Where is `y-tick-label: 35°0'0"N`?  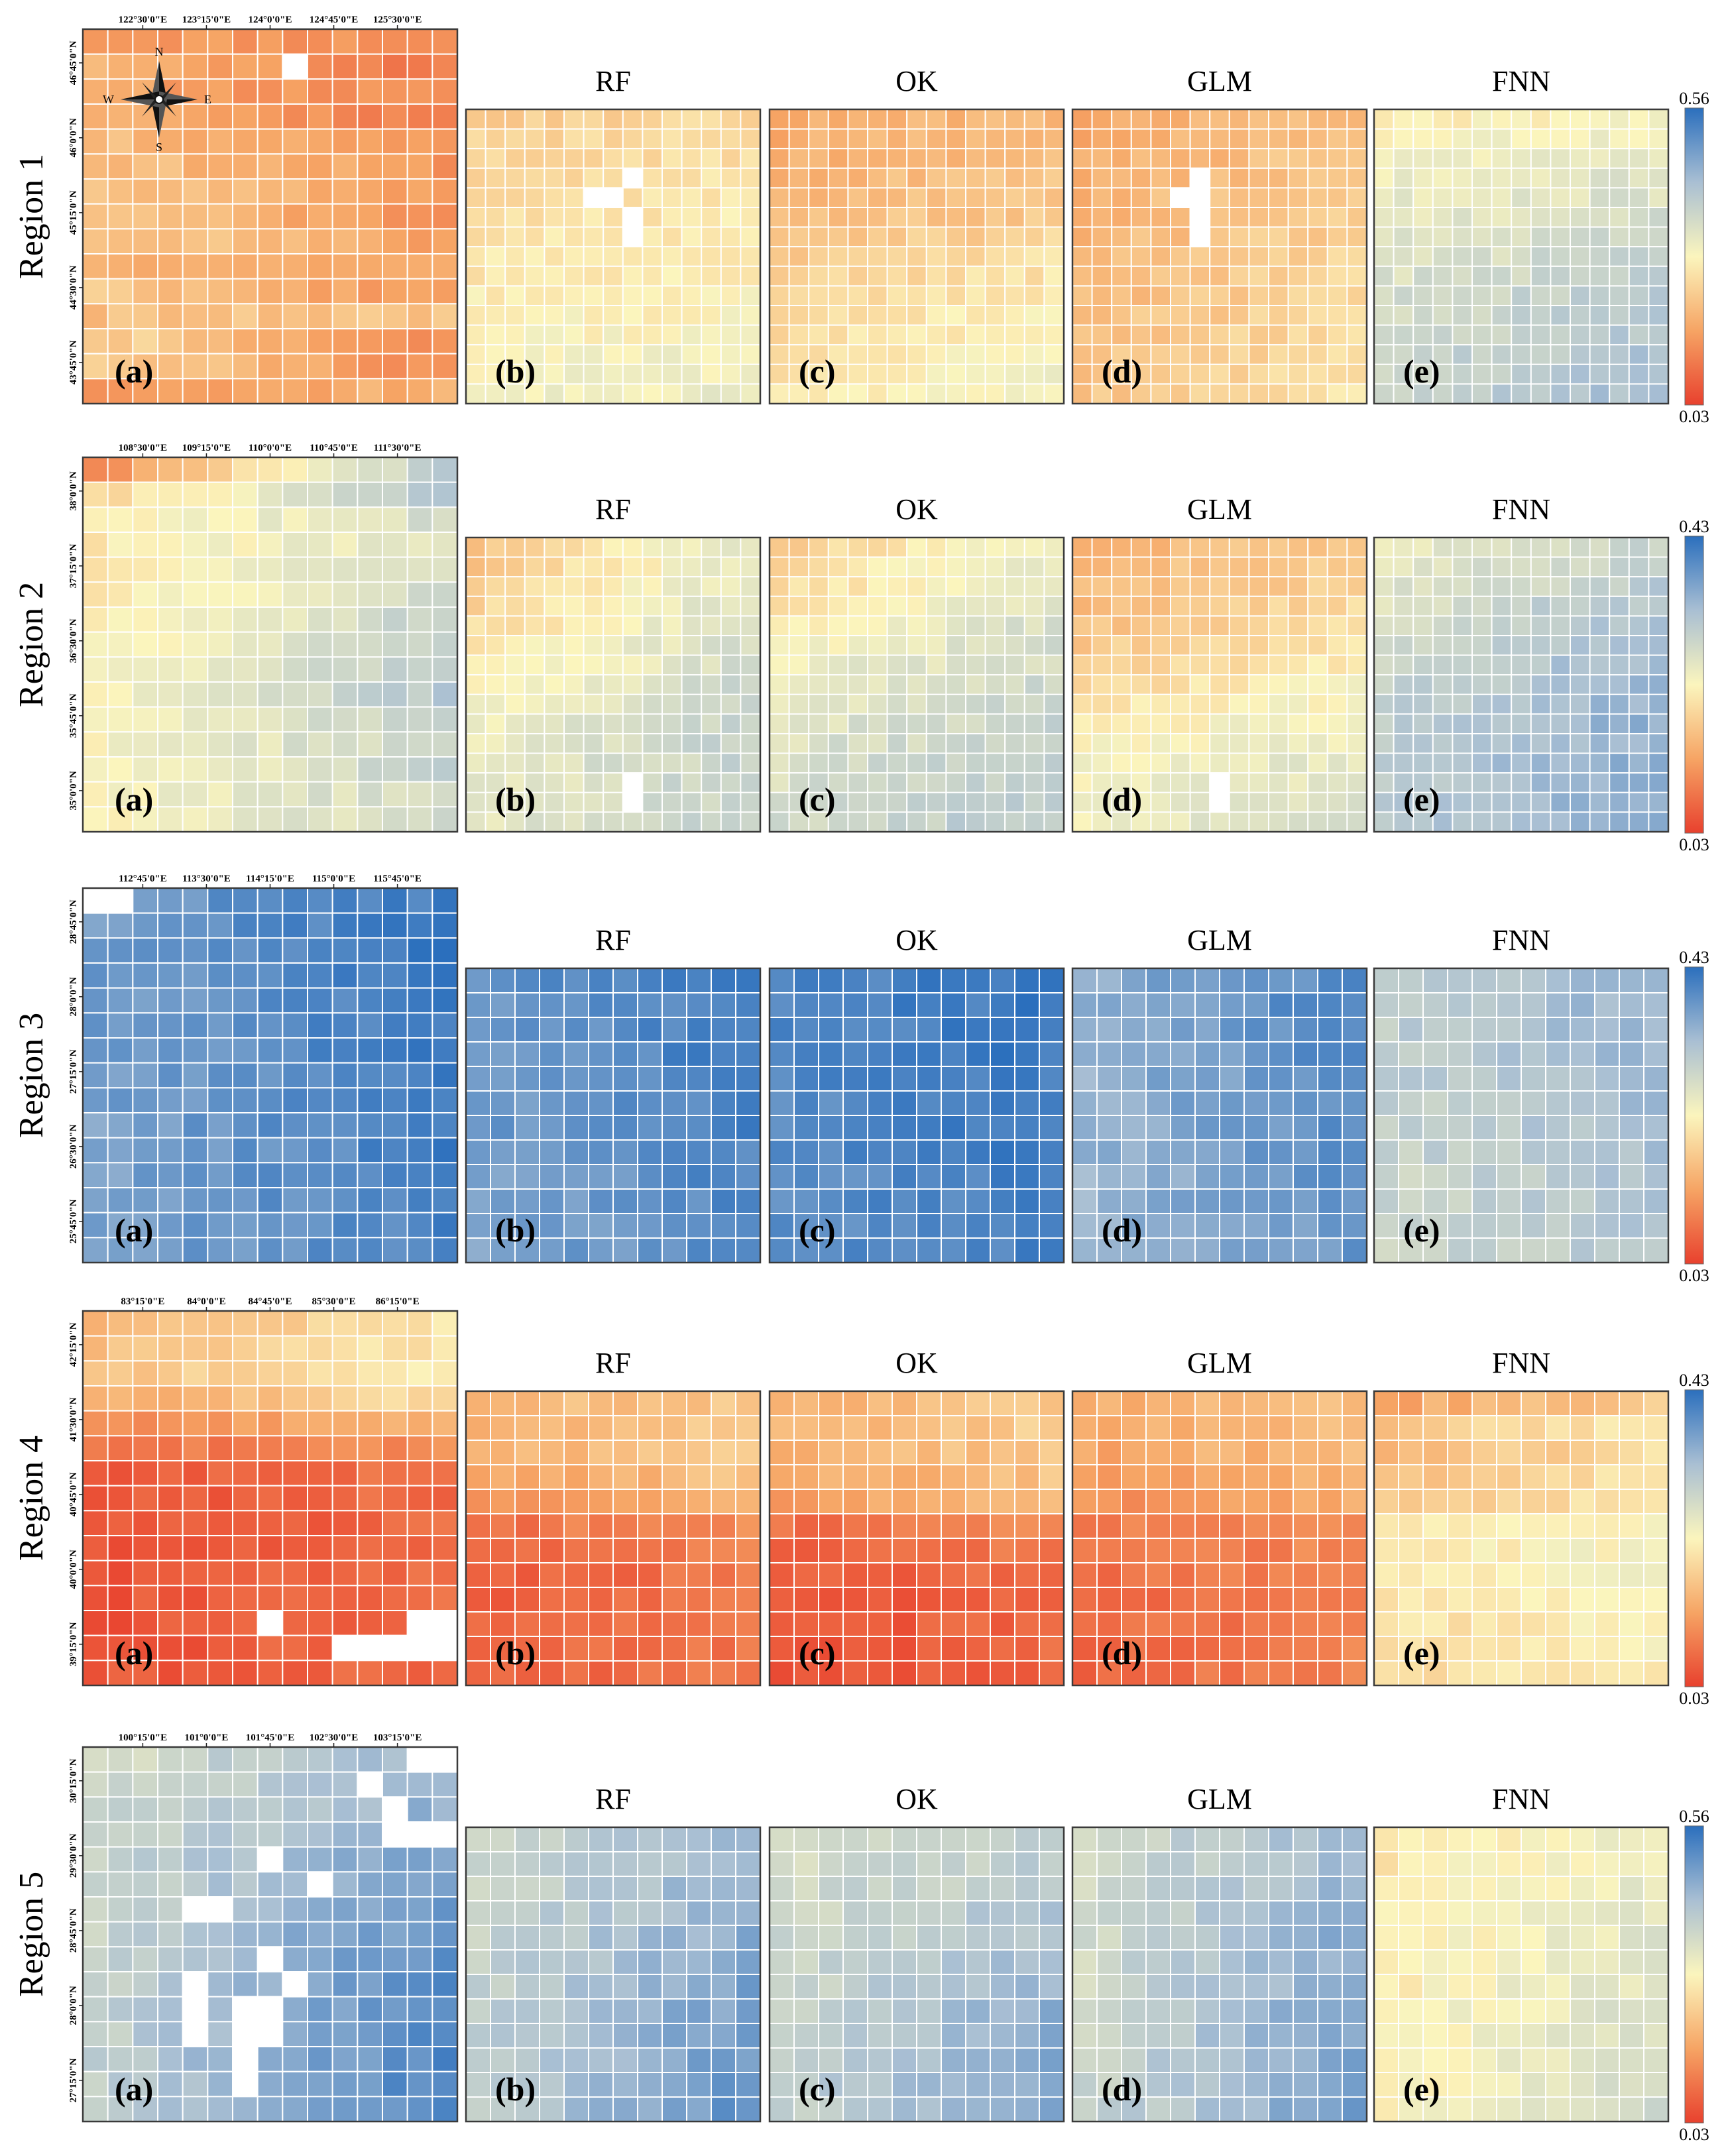
y-tick-label: 35°0'0"N is located at coordinates (73, 790).